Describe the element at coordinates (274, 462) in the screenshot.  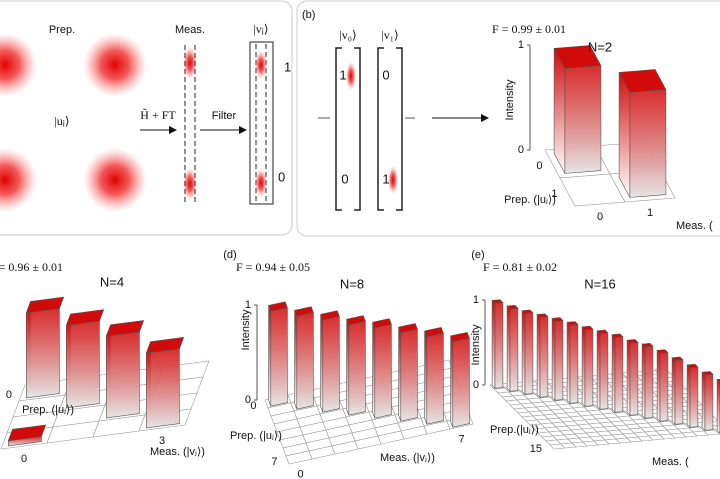
I see `x-tick-label: 7` at that location.